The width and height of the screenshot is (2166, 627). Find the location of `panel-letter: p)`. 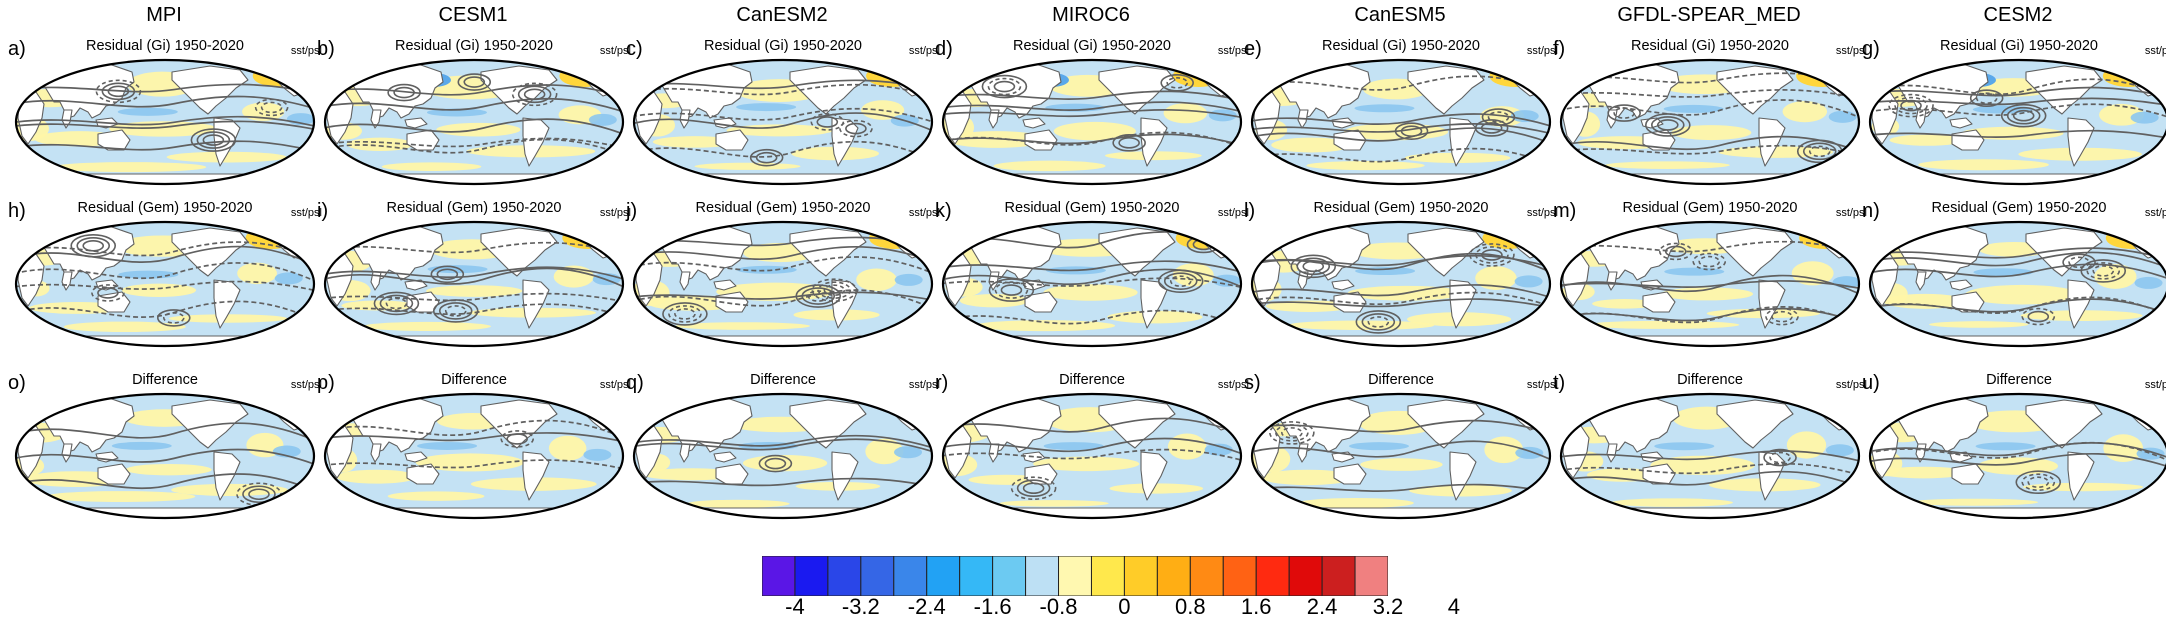

panel-letter: p) is located at coordinates (326, 383).